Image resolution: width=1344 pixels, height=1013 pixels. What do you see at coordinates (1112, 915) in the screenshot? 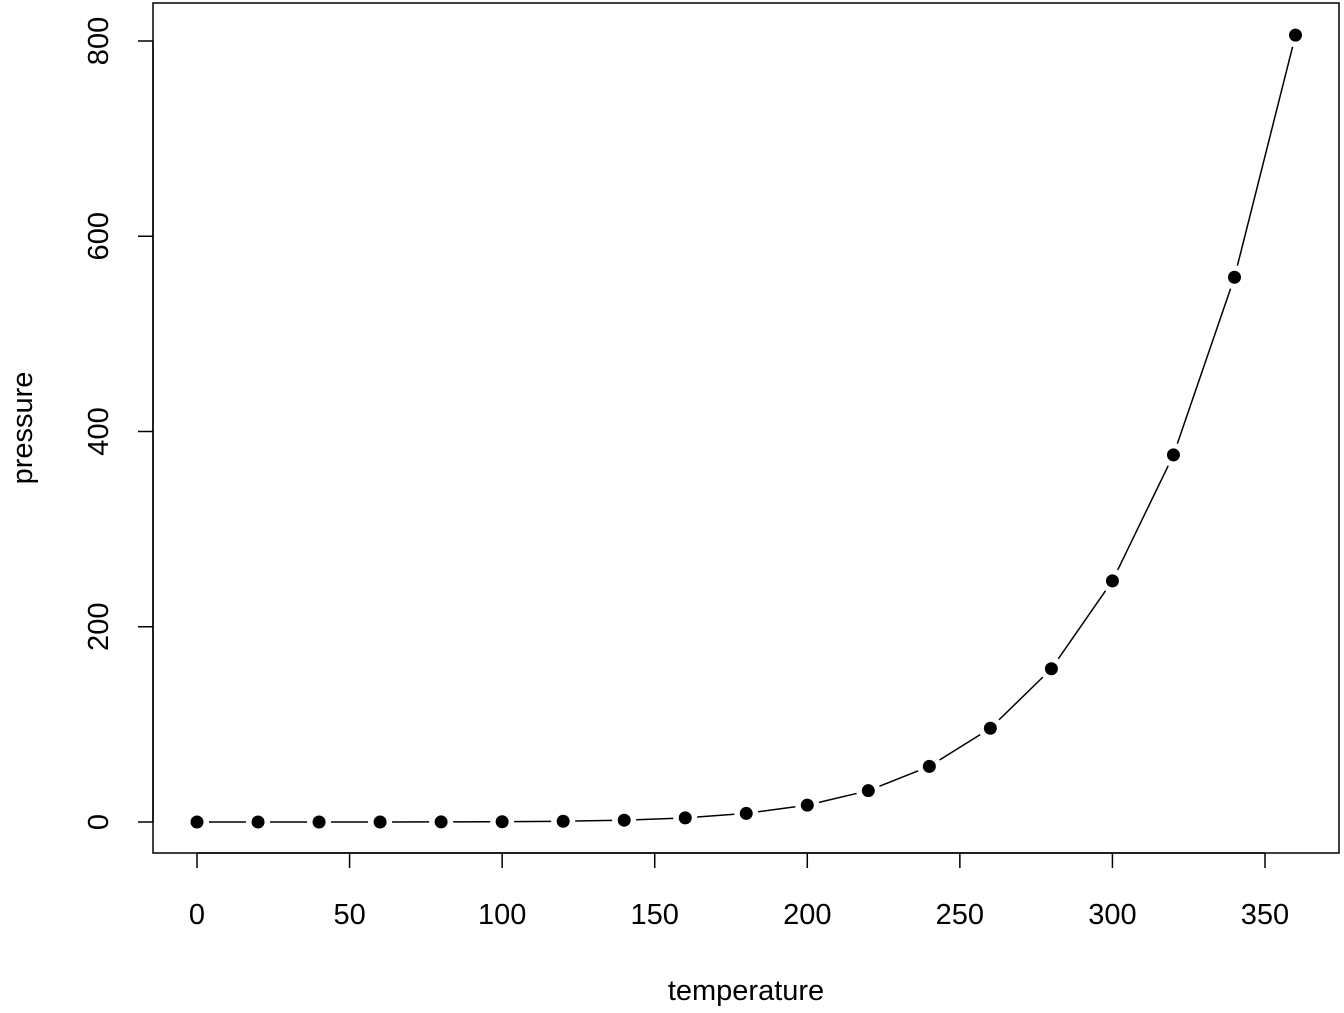
I see `x-tick-label: 300` at bounding box center [1112, 915].